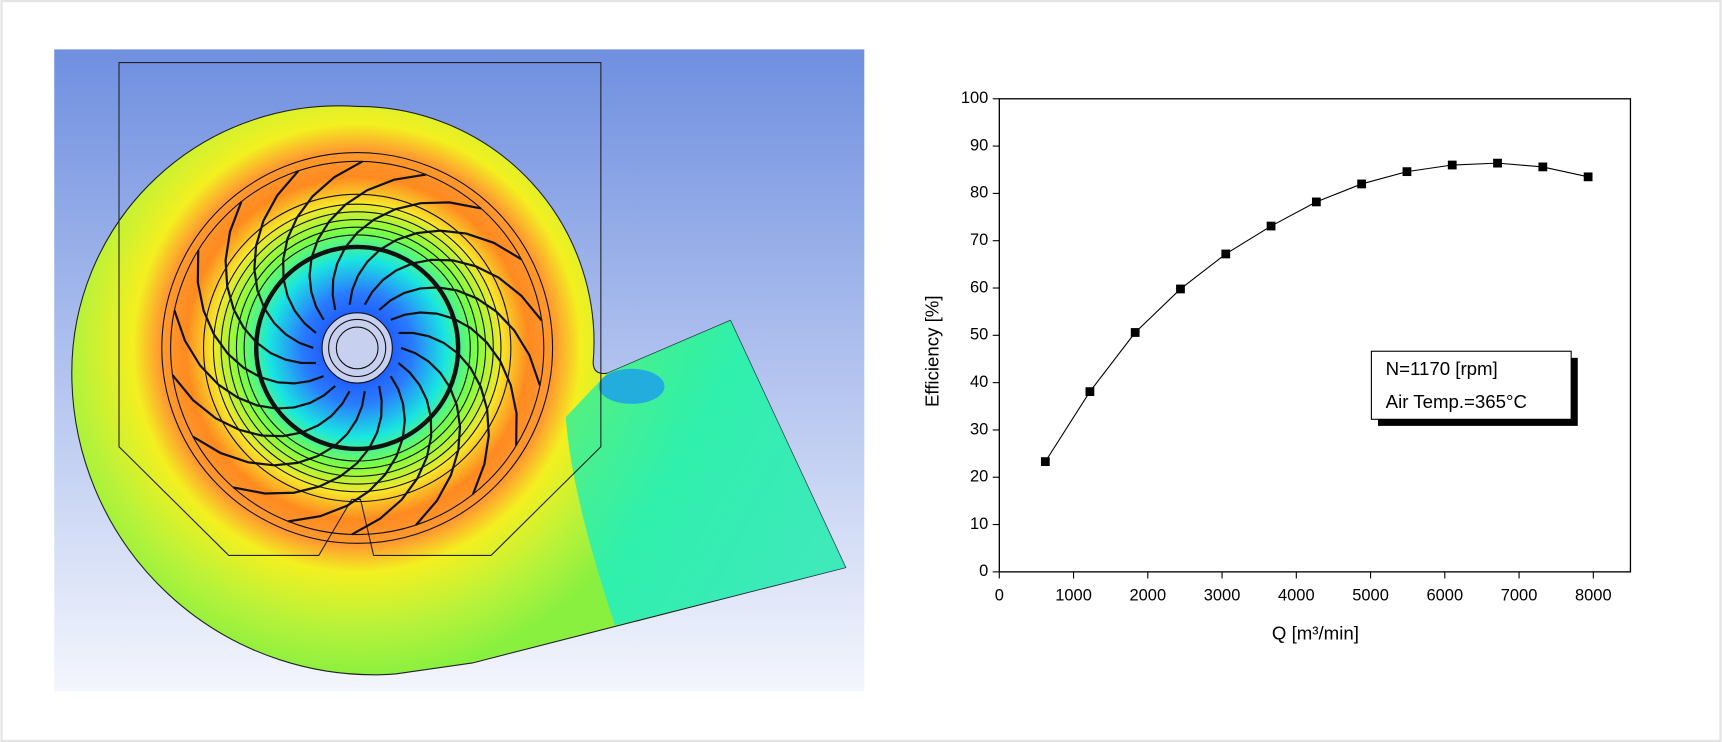 The height and width of the screenshot is (742, 1722). I want to click on annotation: Air Temp.=365°C, so click(1456, 401).